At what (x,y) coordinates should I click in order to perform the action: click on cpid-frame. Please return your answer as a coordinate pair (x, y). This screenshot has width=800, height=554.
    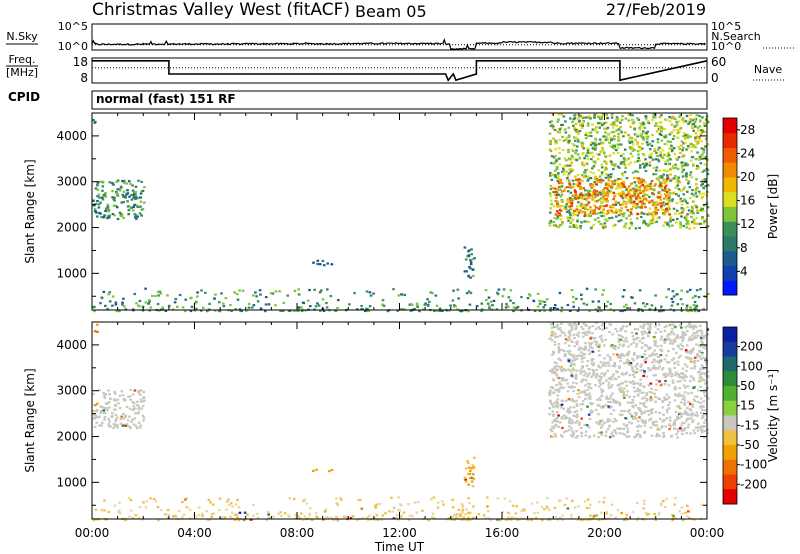
    Looking at the image, I should click on (399, 100).